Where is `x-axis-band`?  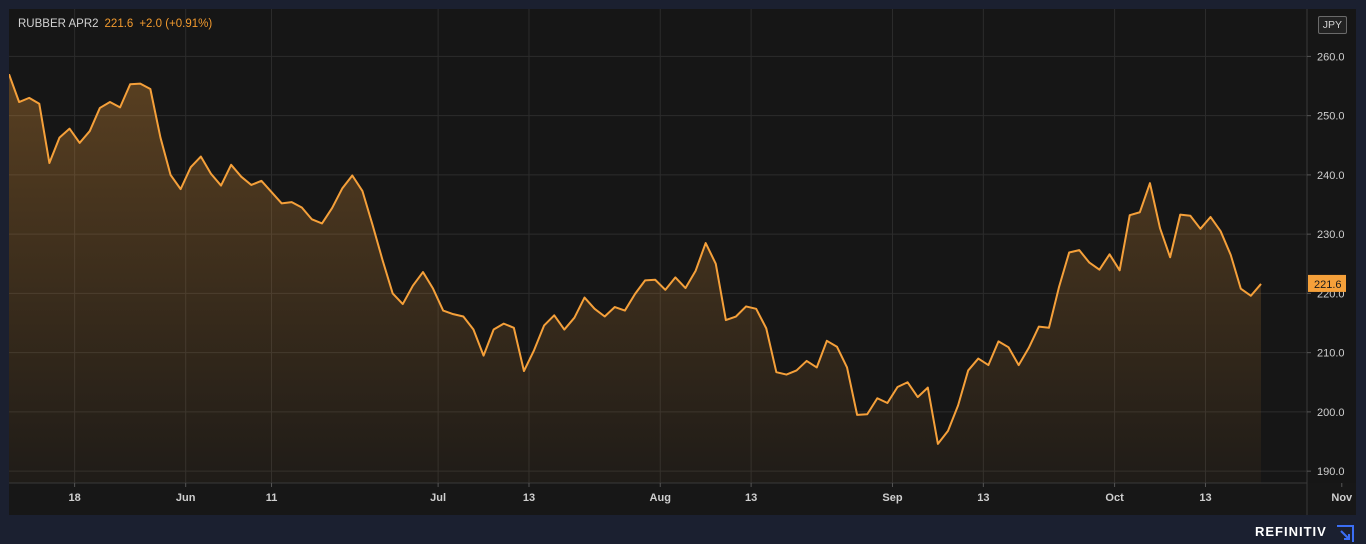
x-axis-band is located at coordinates (682, 499).